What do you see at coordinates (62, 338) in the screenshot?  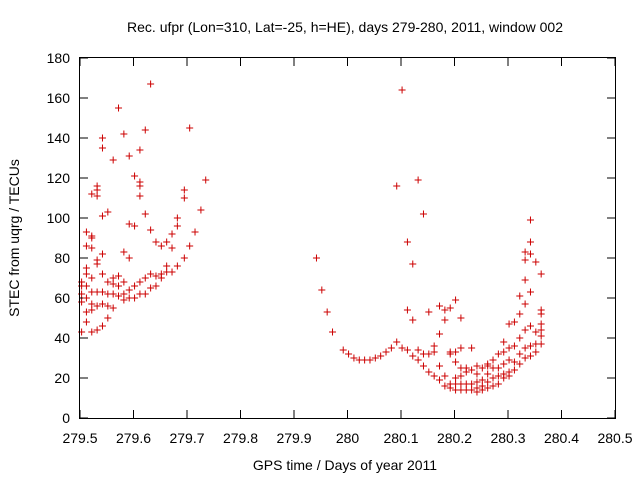 I see `y-tick-label: 40` at bounding box center [62, 338].